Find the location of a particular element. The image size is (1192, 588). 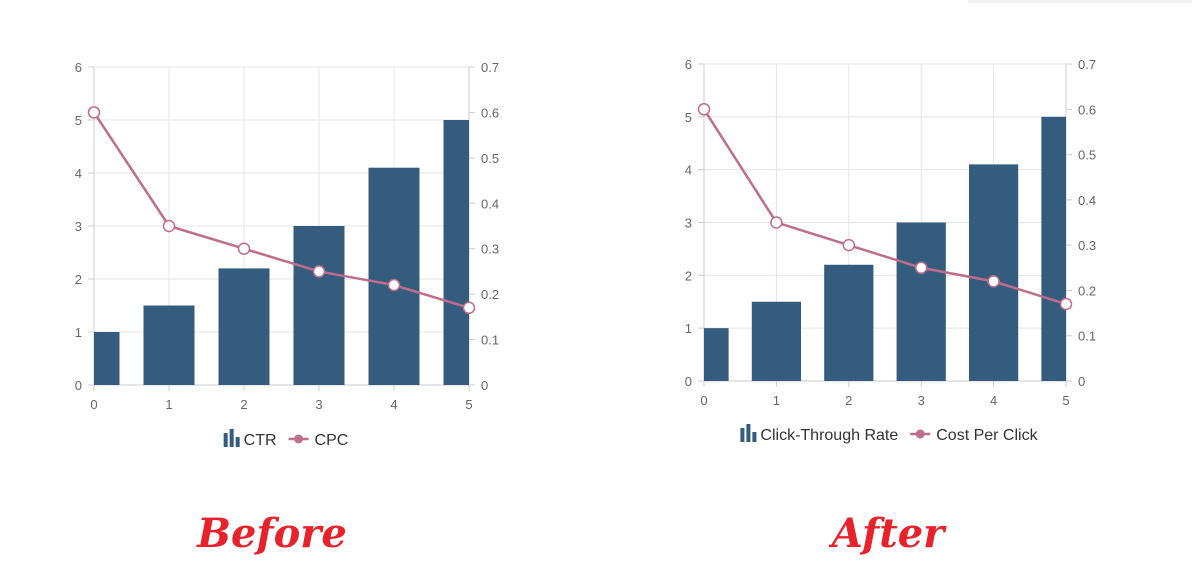

after-left-tick-label: 1 is located at coordinates (688, 328).